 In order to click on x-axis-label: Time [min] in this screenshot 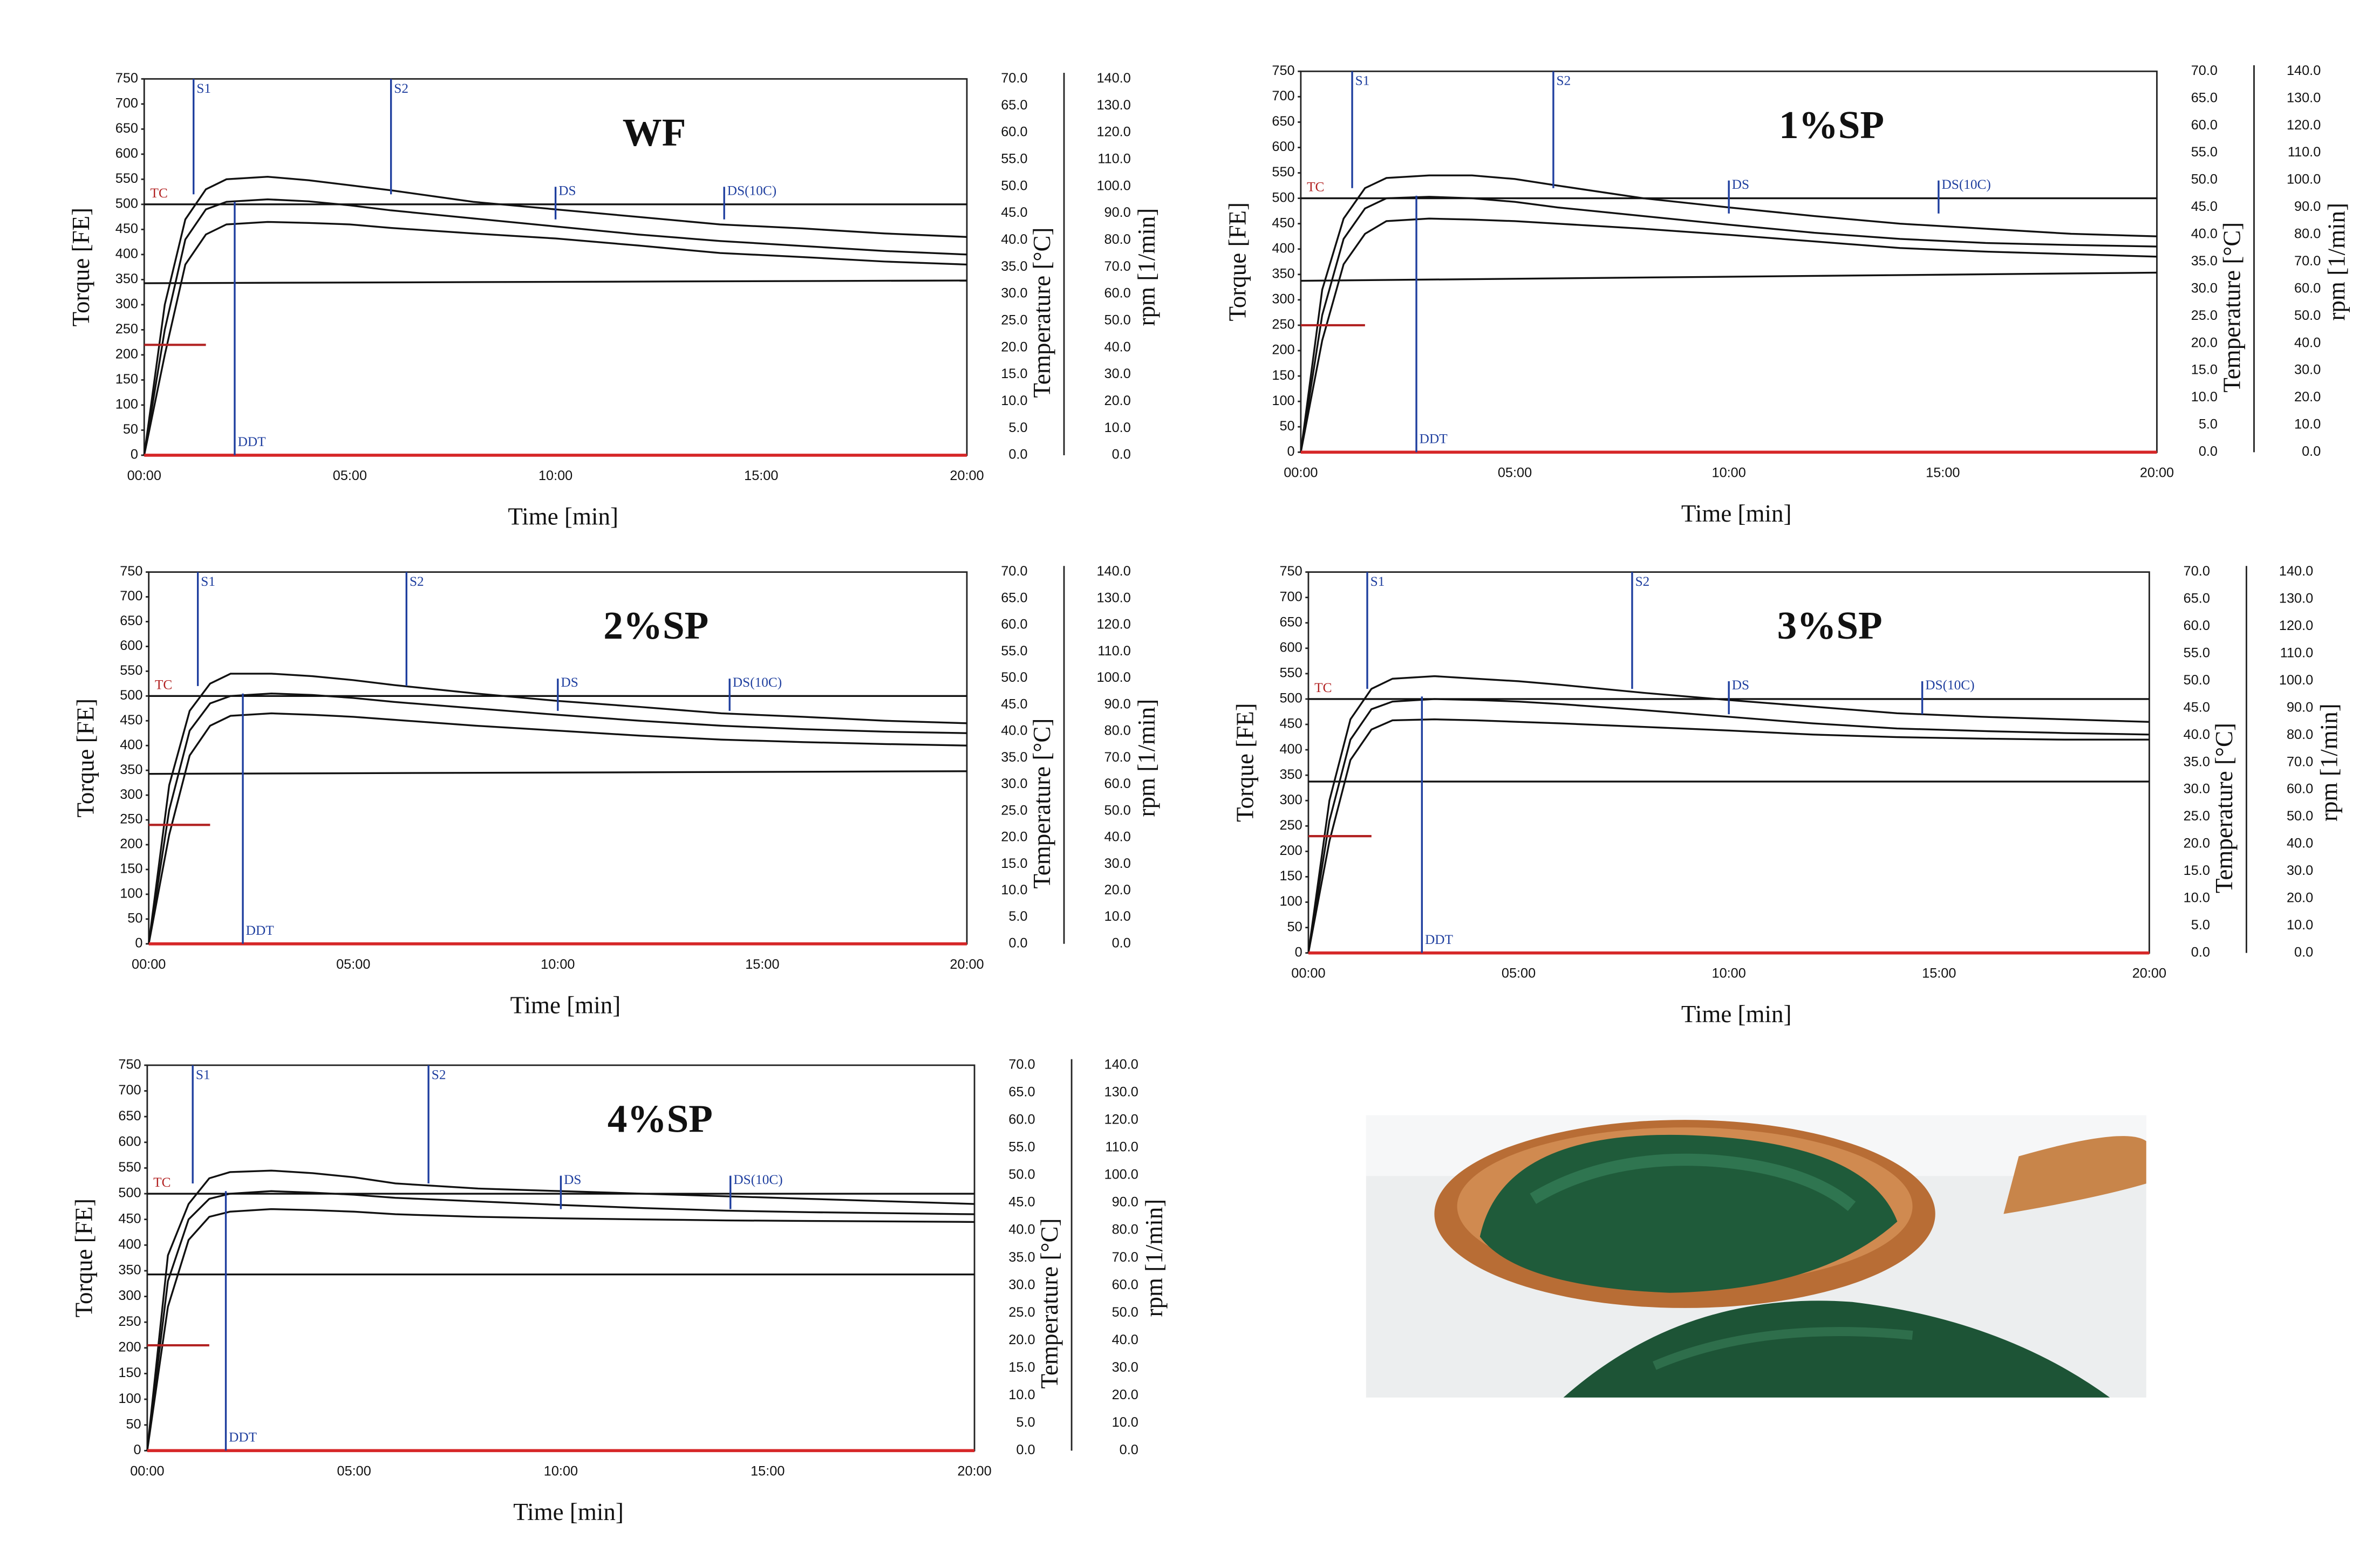, I will do `click(565, 1004)`.